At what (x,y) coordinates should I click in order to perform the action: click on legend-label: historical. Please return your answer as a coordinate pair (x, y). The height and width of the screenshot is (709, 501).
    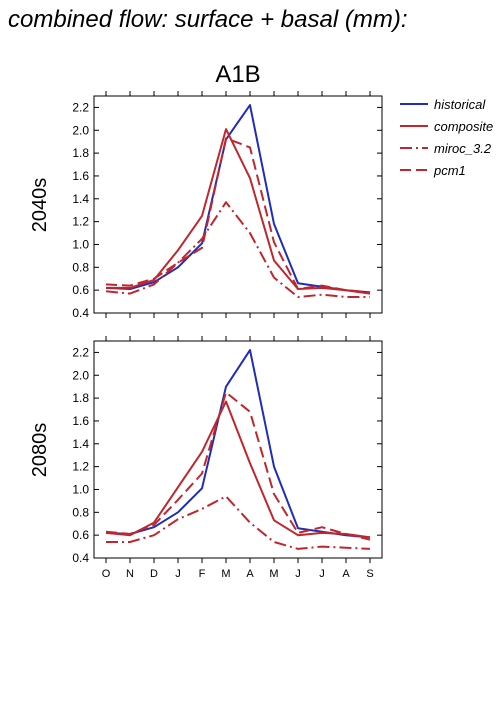
    Looking at the image, I should click on (460, 104).